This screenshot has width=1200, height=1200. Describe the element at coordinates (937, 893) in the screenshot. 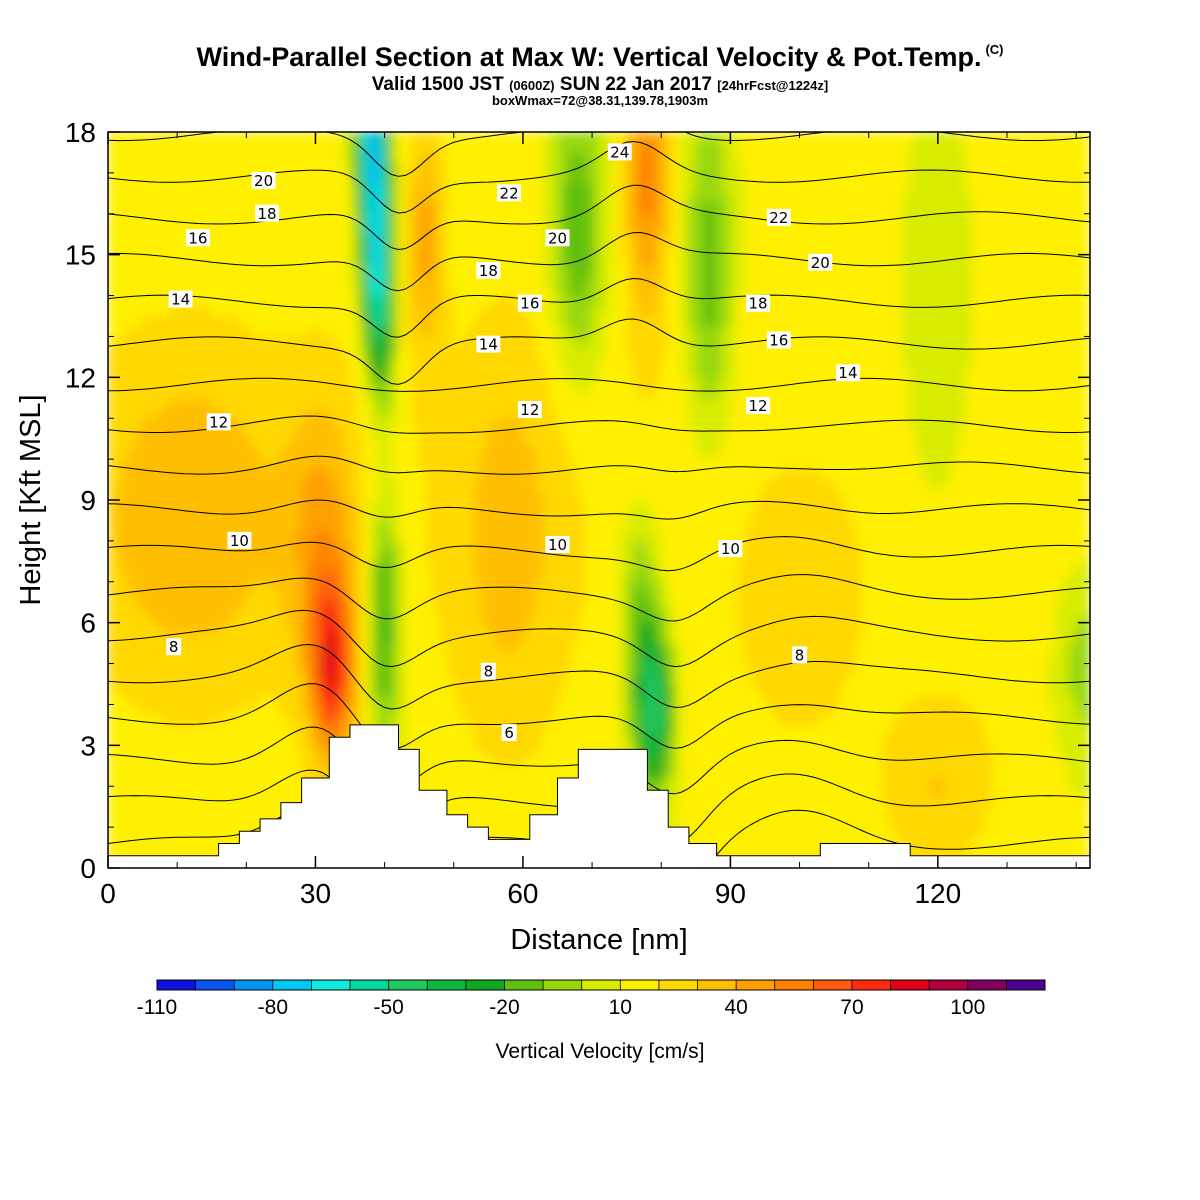

I see `x-tick-label: 120` at that location.